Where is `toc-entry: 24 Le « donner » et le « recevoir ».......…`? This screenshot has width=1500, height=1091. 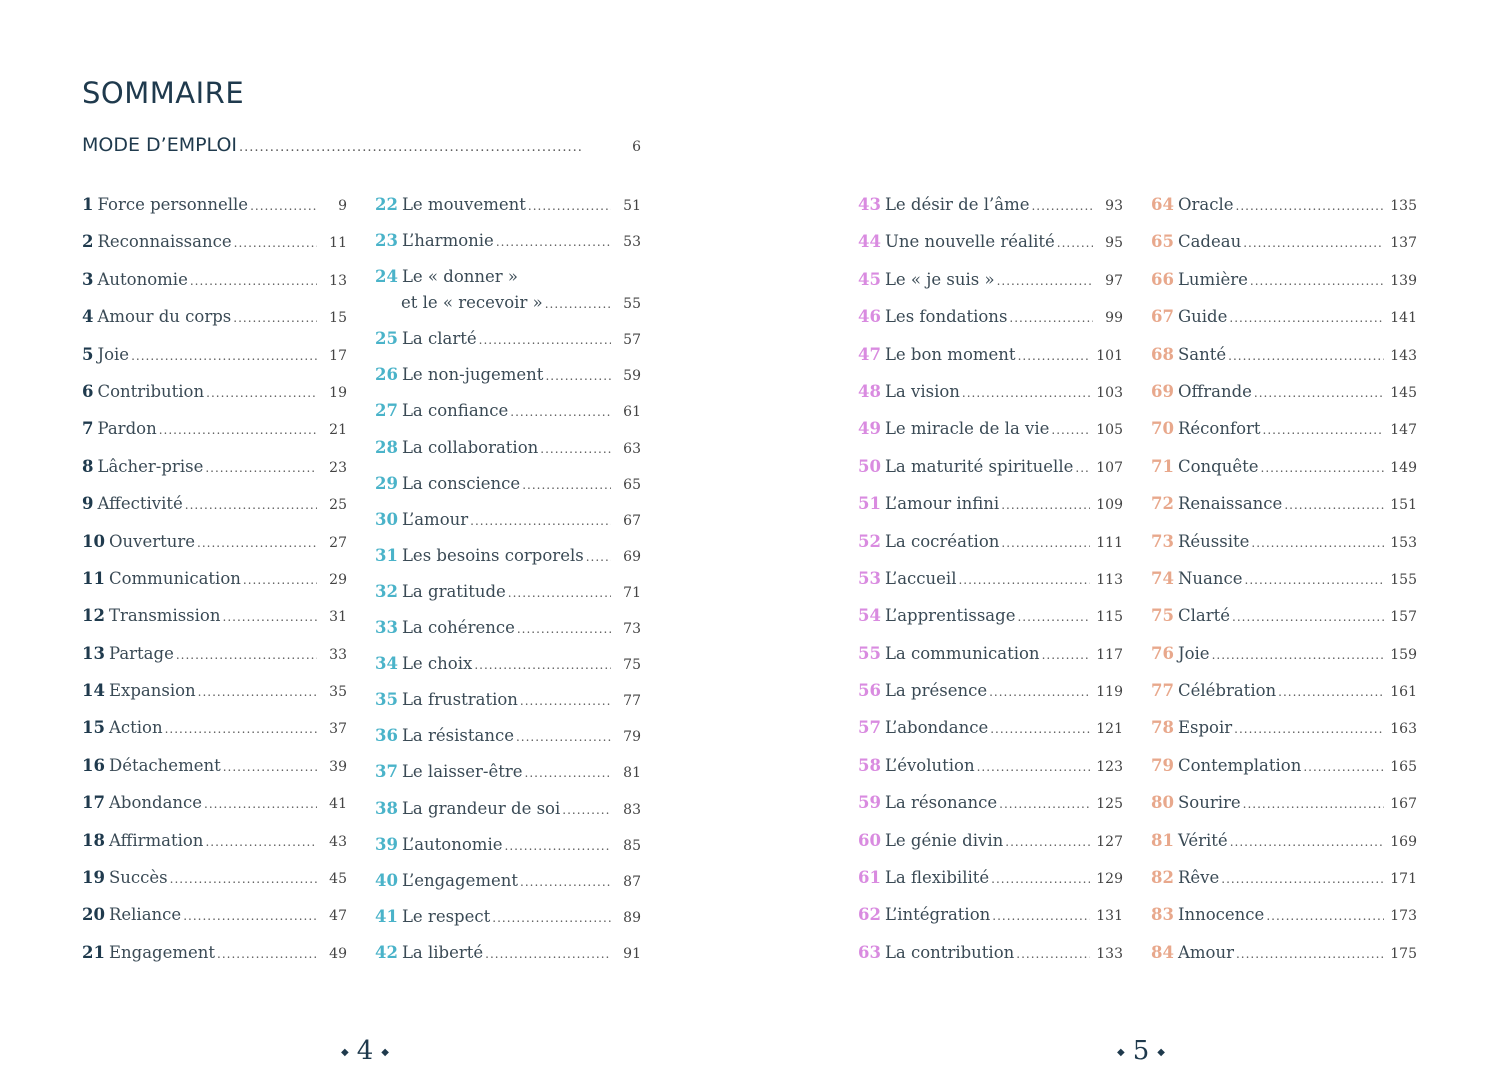 toc-entry: 24 Le « donner » et le « recevoir ».......… is located at coordinates (508, 290).